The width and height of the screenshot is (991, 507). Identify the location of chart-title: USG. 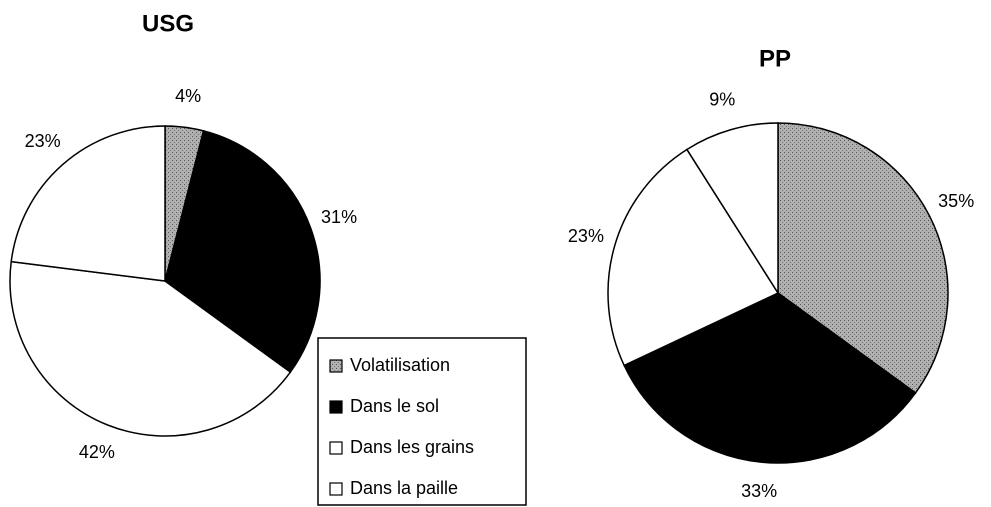
(168, 23).